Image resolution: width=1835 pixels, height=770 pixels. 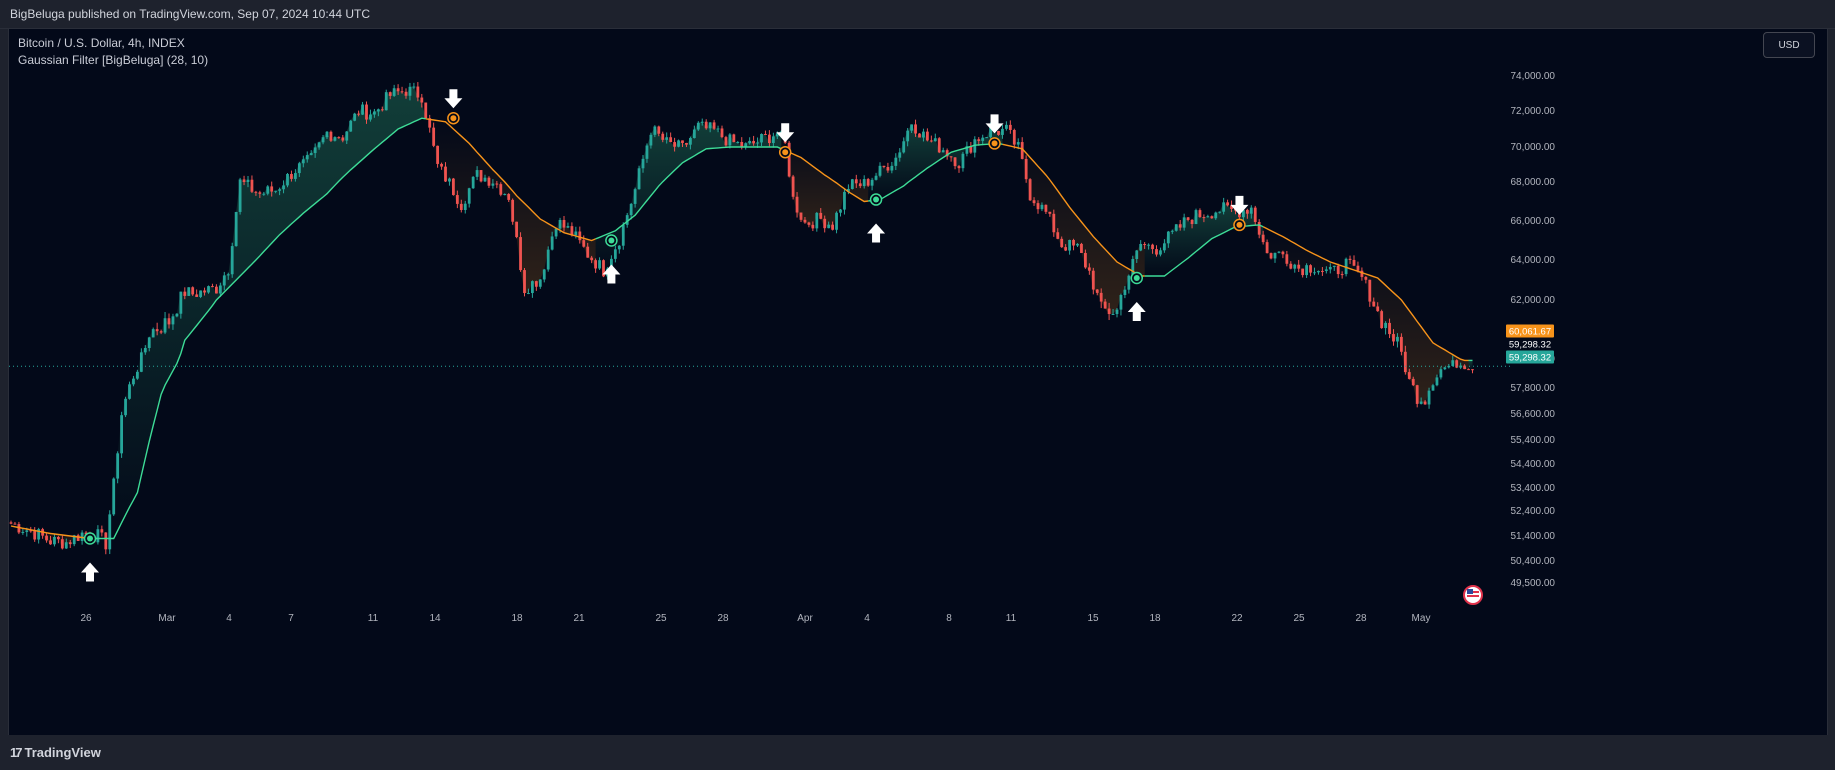 What do you see at coordinates (1473, 595) in the screenshot?
I see `region-flag-icon` at bounding box center [1473, 595].